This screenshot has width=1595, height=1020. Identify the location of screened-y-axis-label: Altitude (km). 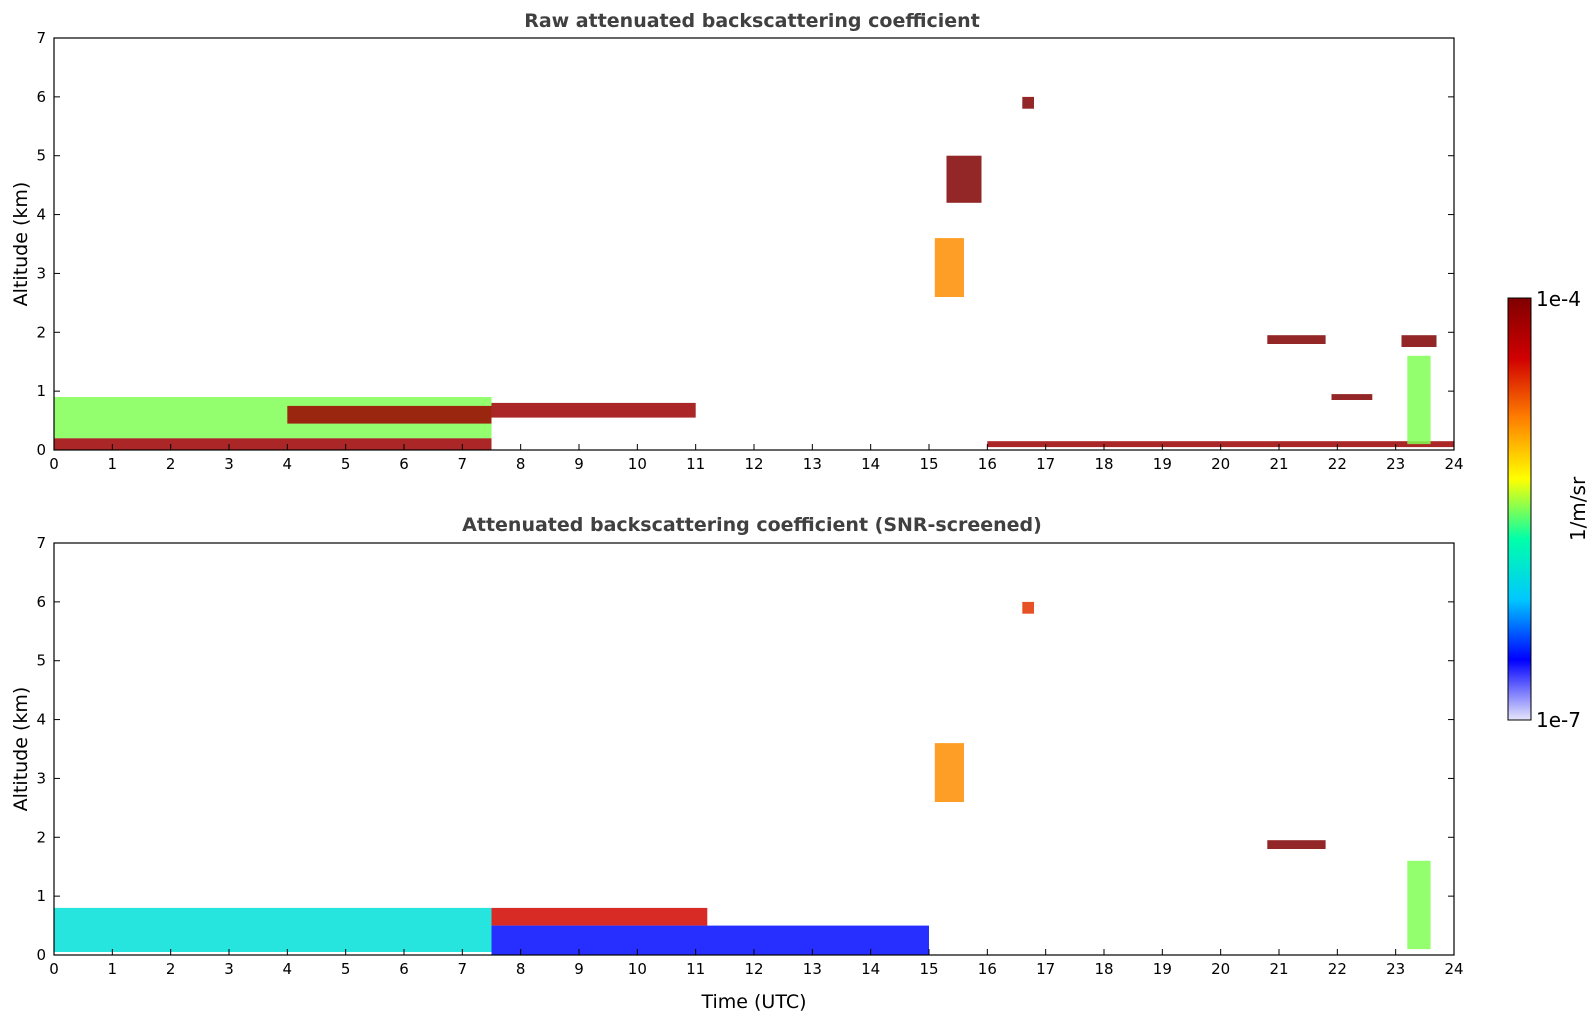
(21, 749).